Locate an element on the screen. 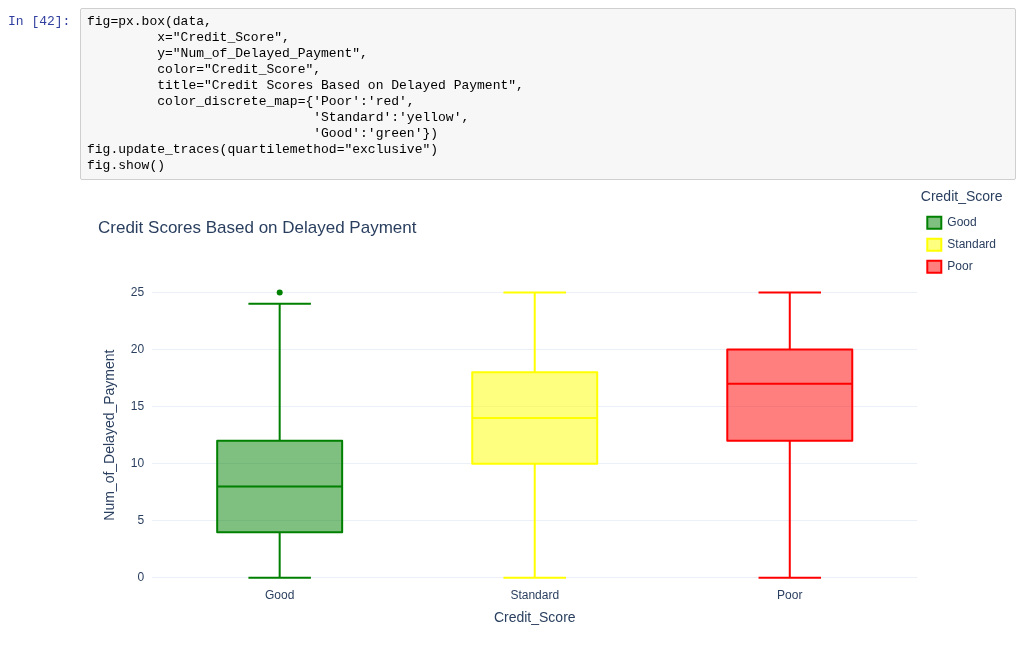  y-tick-label: 20 is located at coordinates (137, 348).